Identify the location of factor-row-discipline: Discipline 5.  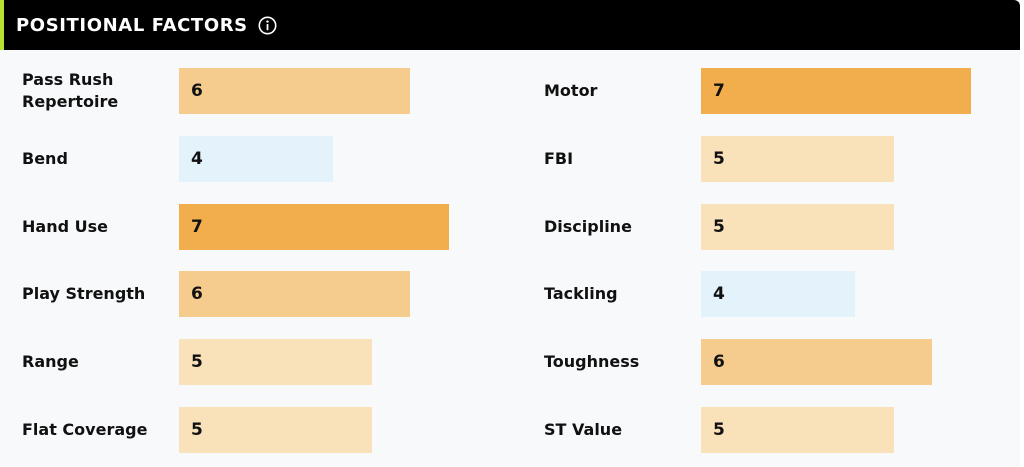
(772, 226).